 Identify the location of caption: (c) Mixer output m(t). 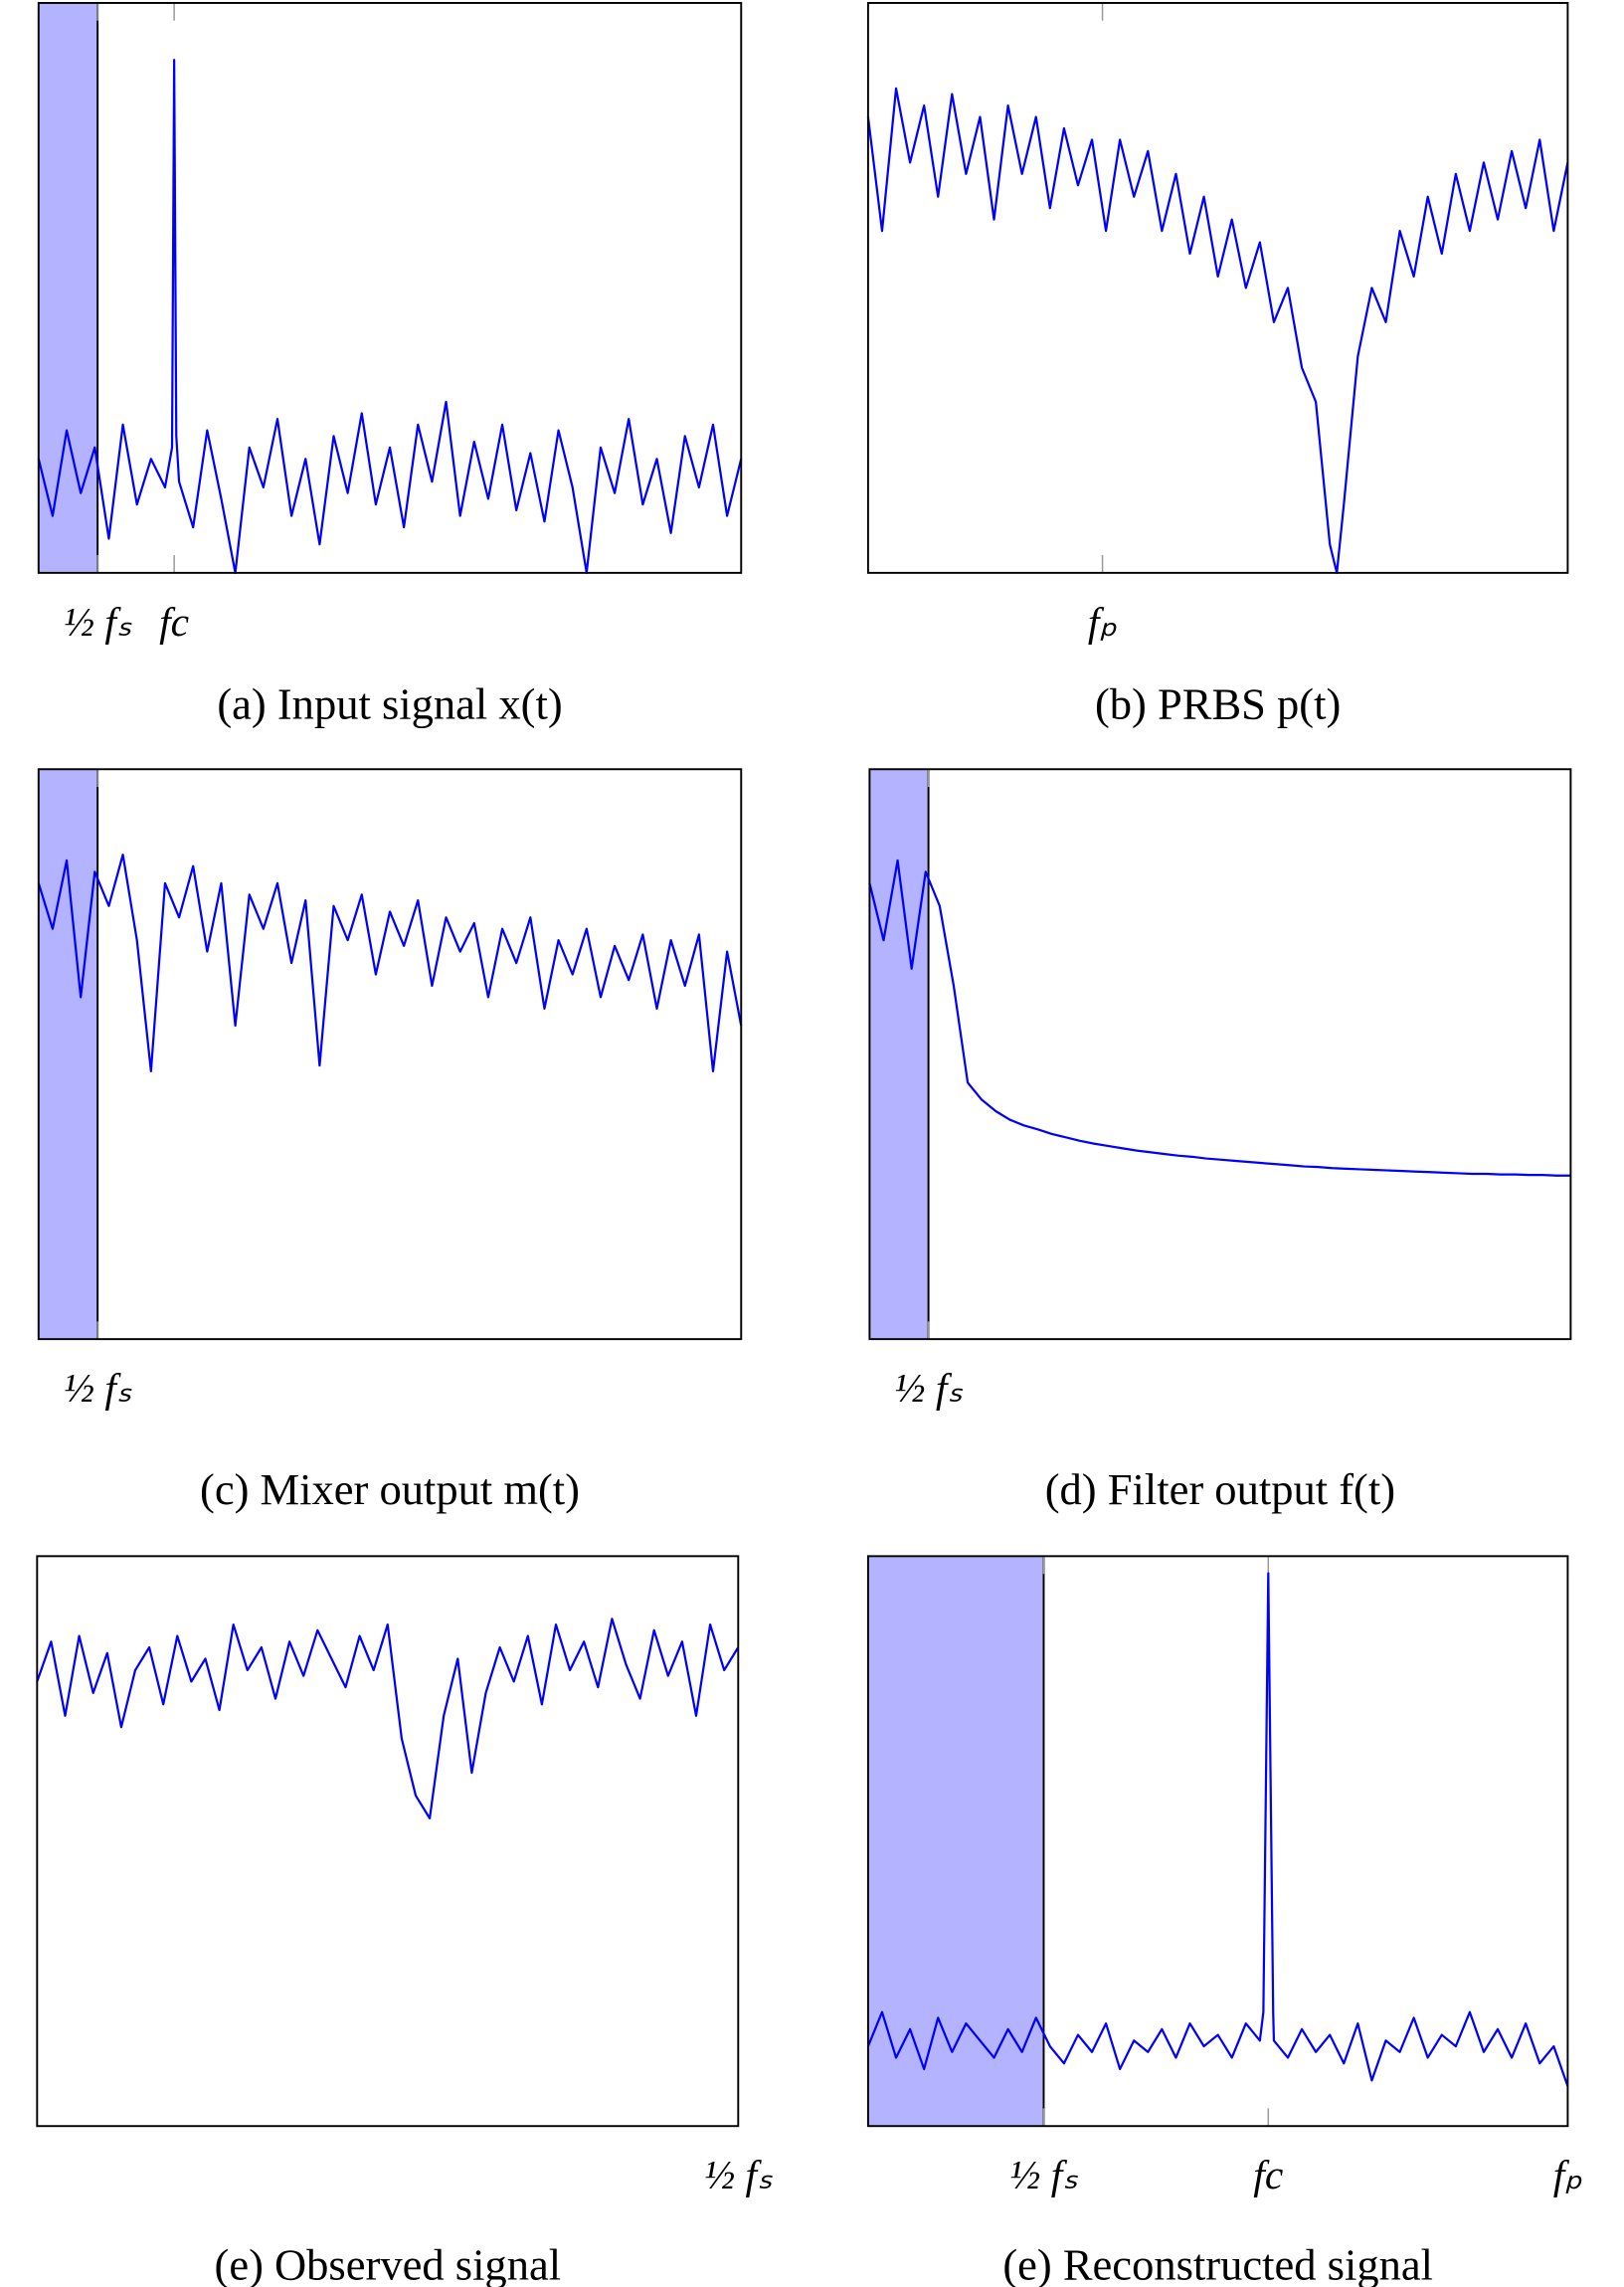
(390, 1489).